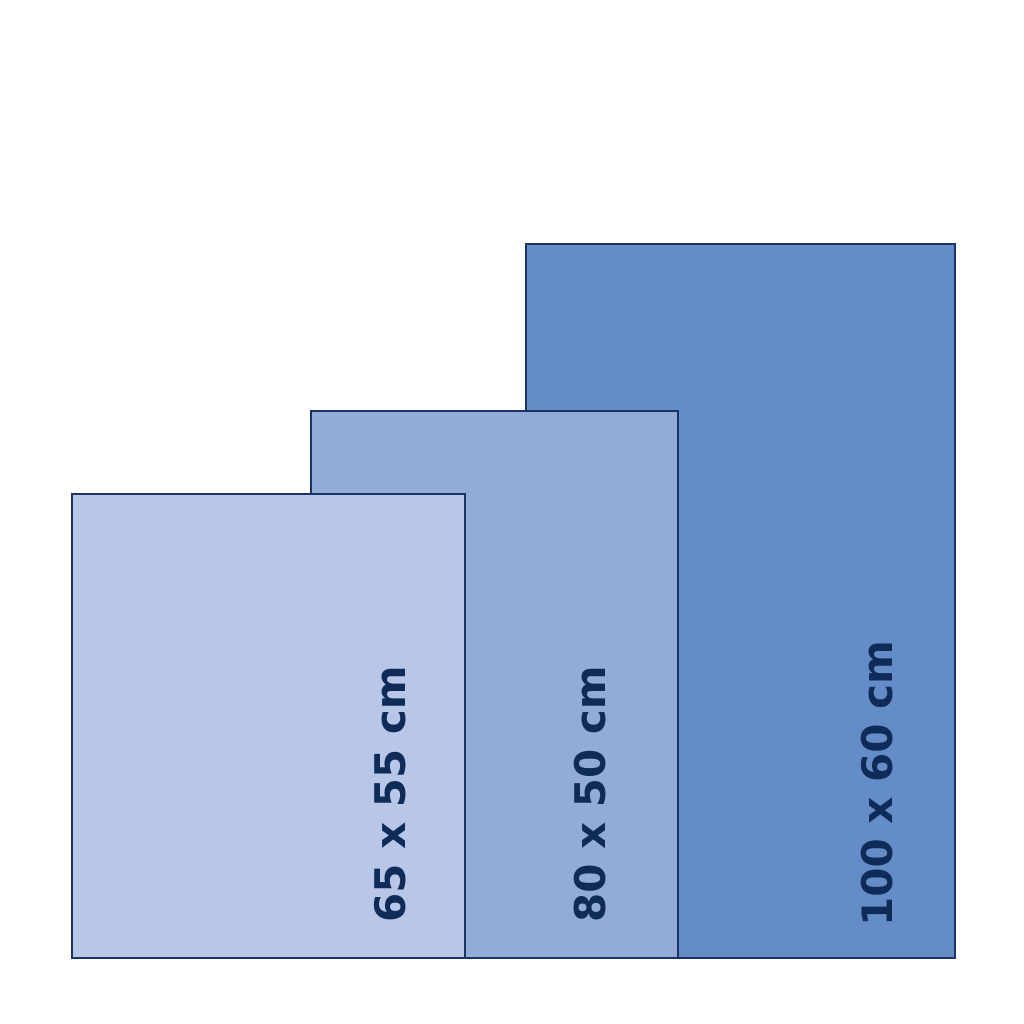 This screenshot has width=1024, height=1024. I want to click on size-100x60-label: 100 x 60 cm, so click(877, 783).